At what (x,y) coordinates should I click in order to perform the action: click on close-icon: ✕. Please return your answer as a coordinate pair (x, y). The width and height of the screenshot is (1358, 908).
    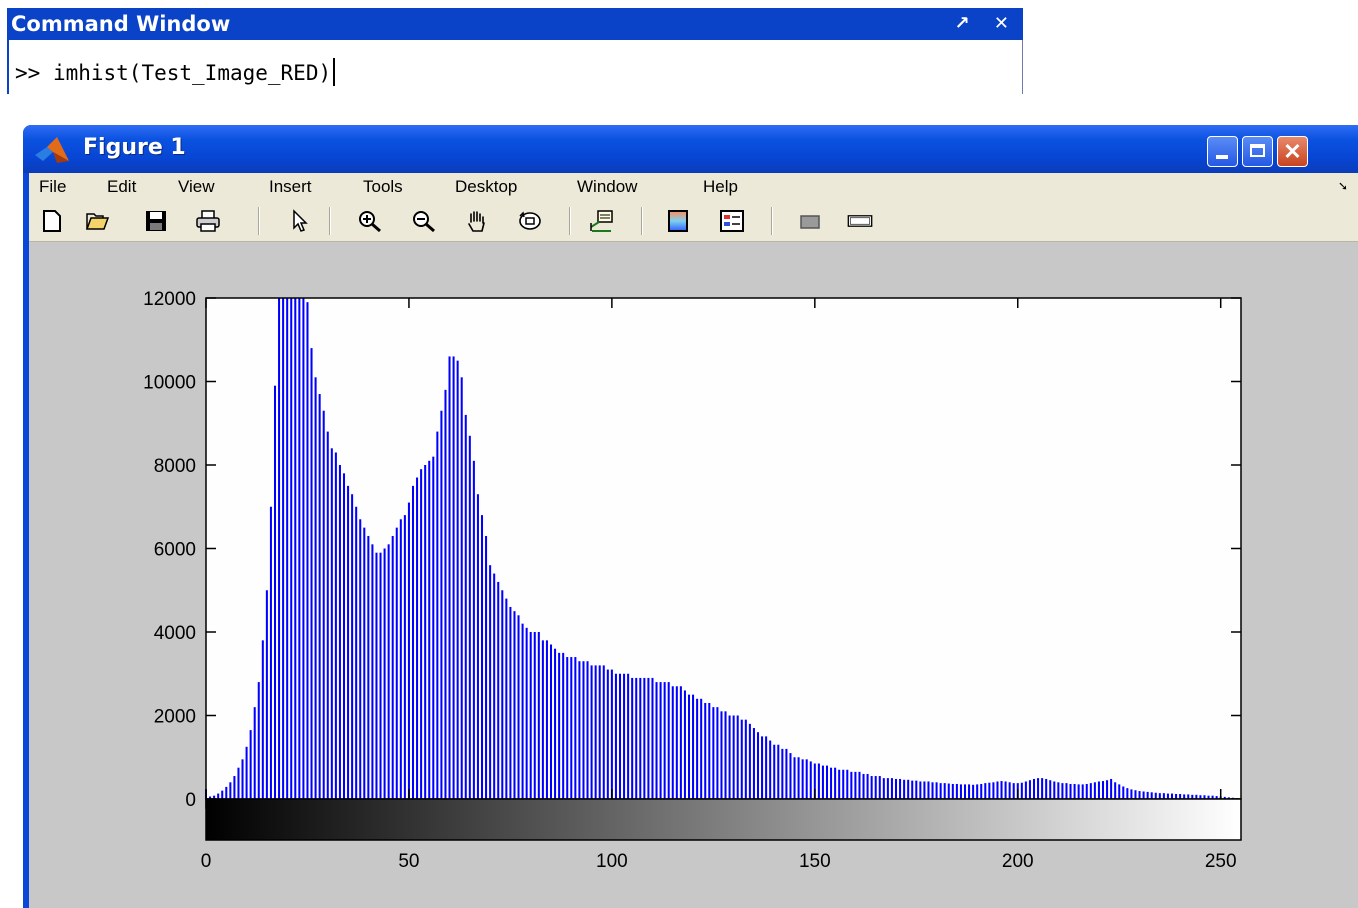
    Looking at the image, I should click on (1002, 23).